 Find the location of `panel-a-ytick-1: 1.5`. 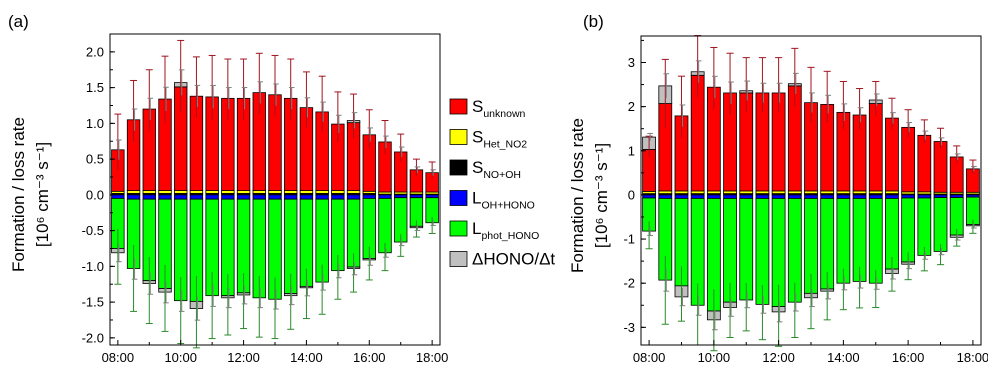

panel-a-ytick-1: 1.5 is located at coordinates (95, 87).